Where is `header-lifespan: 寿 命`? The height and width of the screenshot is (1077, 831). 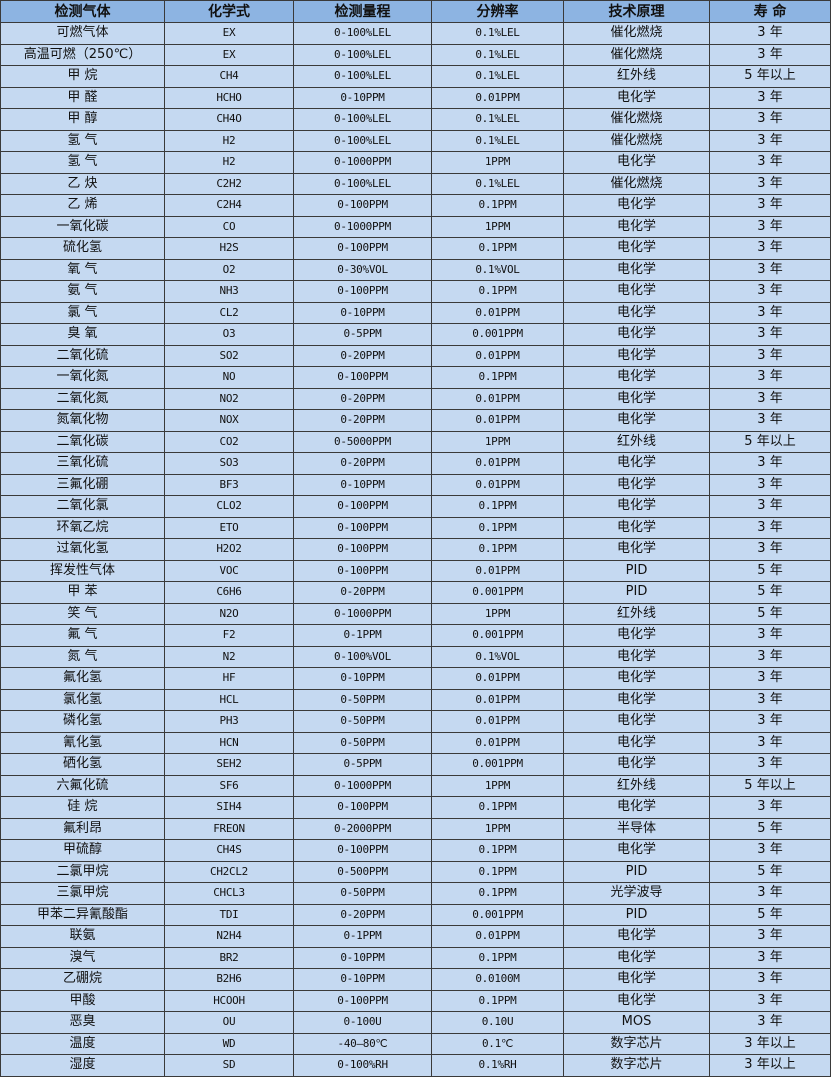 header-lifespan: 寿 命 is located at coordinates (770, 11).